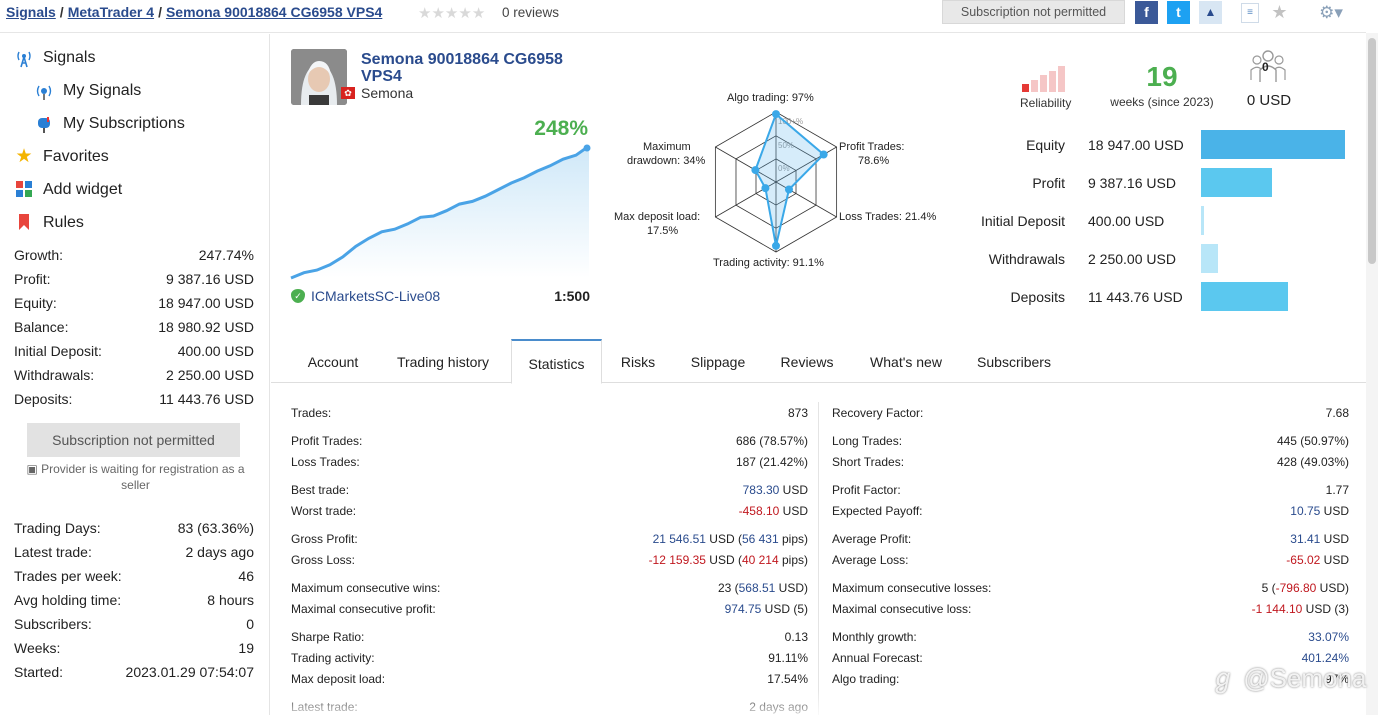  What do you see at coordinates (376, 296) in the screenshot?
I see `broker-name: ICMarketsSC-Live08` at bounding box center [376, 296].